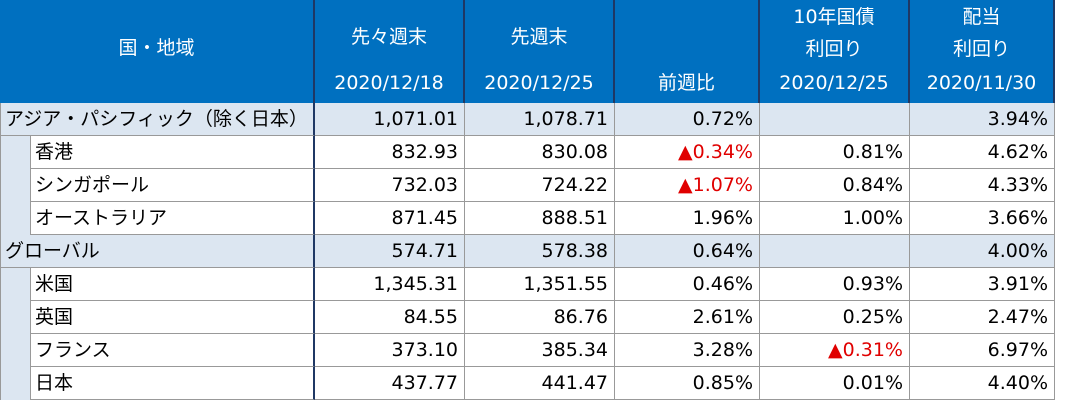 The image size is (1065, 408). I want to click on value-cell: 3.91%, so click(982, 284).